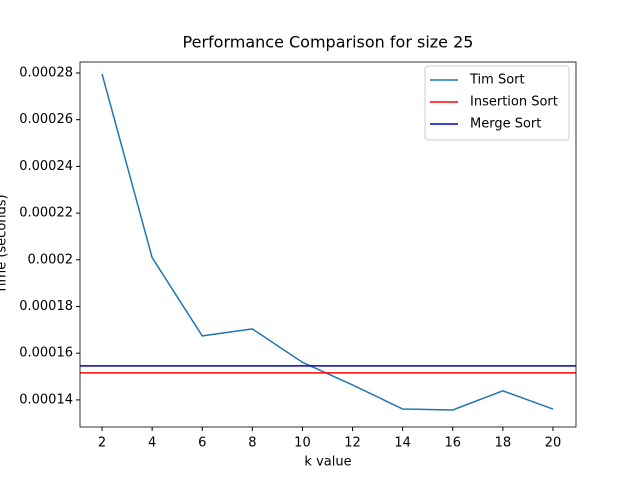 Image resolution: width=640 pixels, height=480 pixels. What do you see at coordinates (46, 213) in the screenshot?
I see `y-tick-label: 0.00022` at bounding box center [46, 213].